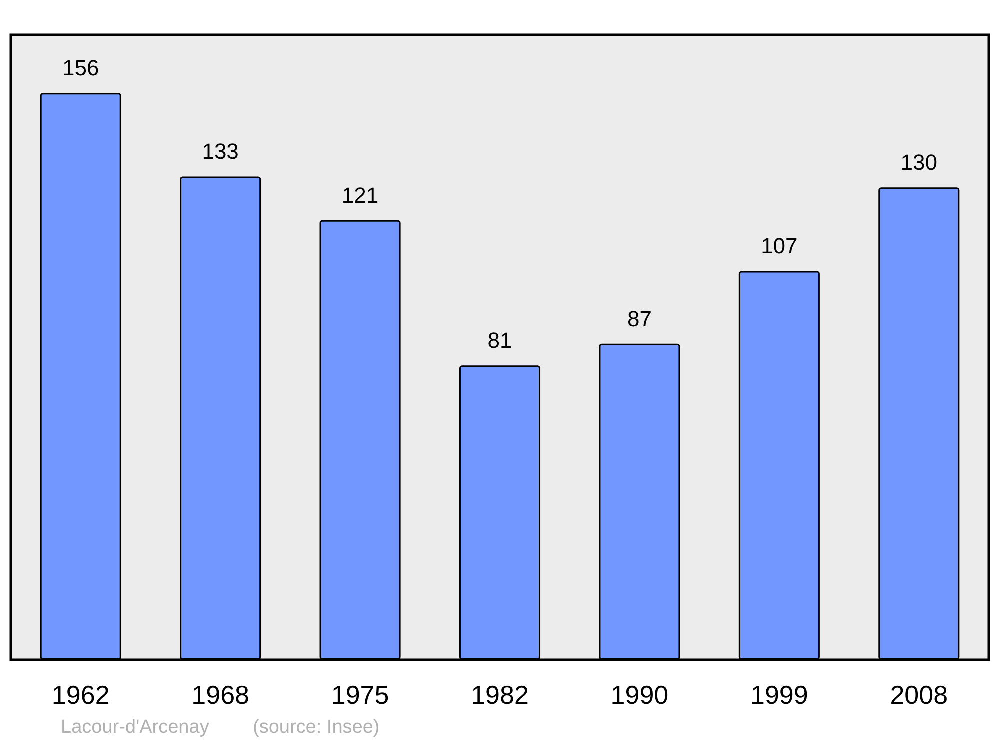  I want to click on text: (source: Insee), so click(316, 727).